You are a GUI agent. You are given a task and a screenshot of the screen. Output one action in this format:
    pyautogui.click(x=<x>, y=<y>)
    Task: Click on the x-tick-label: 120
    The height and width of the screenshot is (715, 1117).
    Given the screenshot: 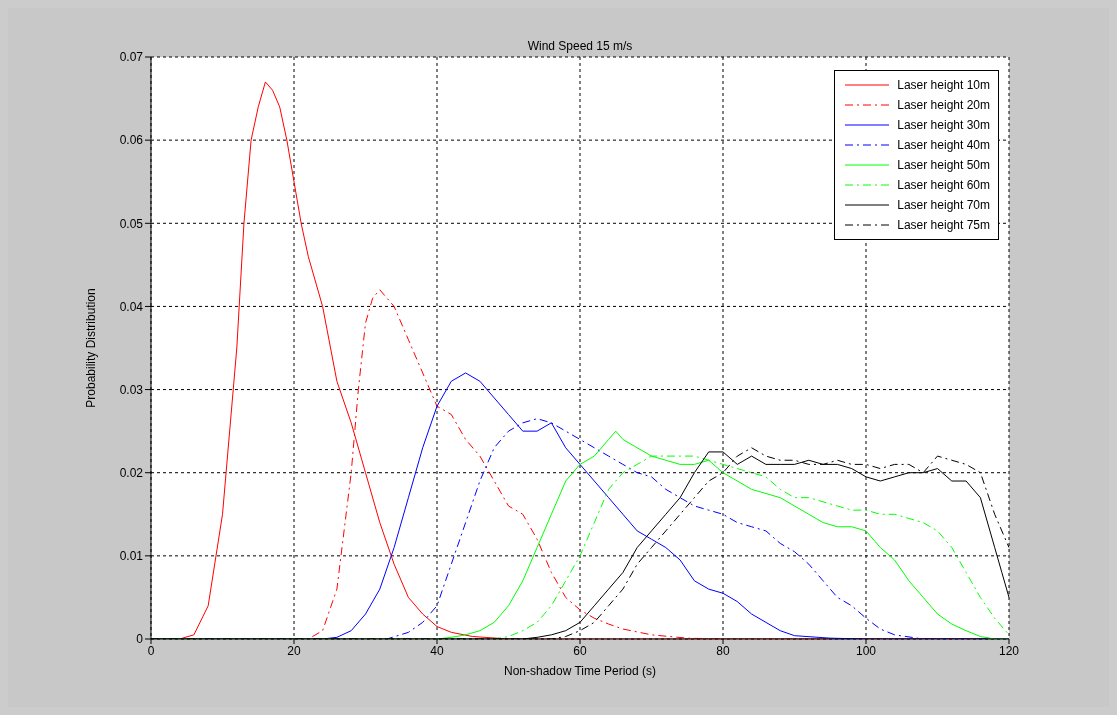 What is the action you would take?
    pyautogui.click(x=1009, y=650)
    